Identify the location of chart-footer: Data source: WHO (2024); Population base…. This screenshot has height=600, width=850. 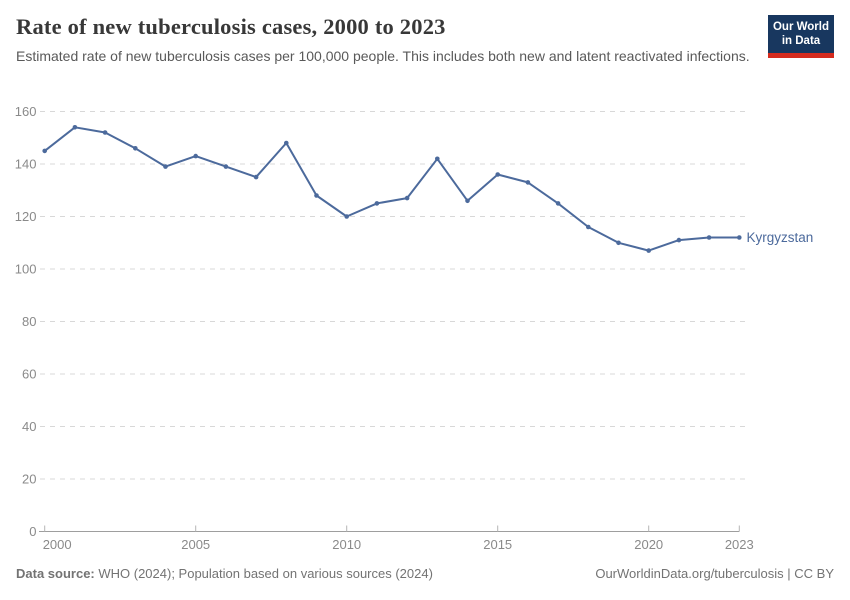
(425, 573).